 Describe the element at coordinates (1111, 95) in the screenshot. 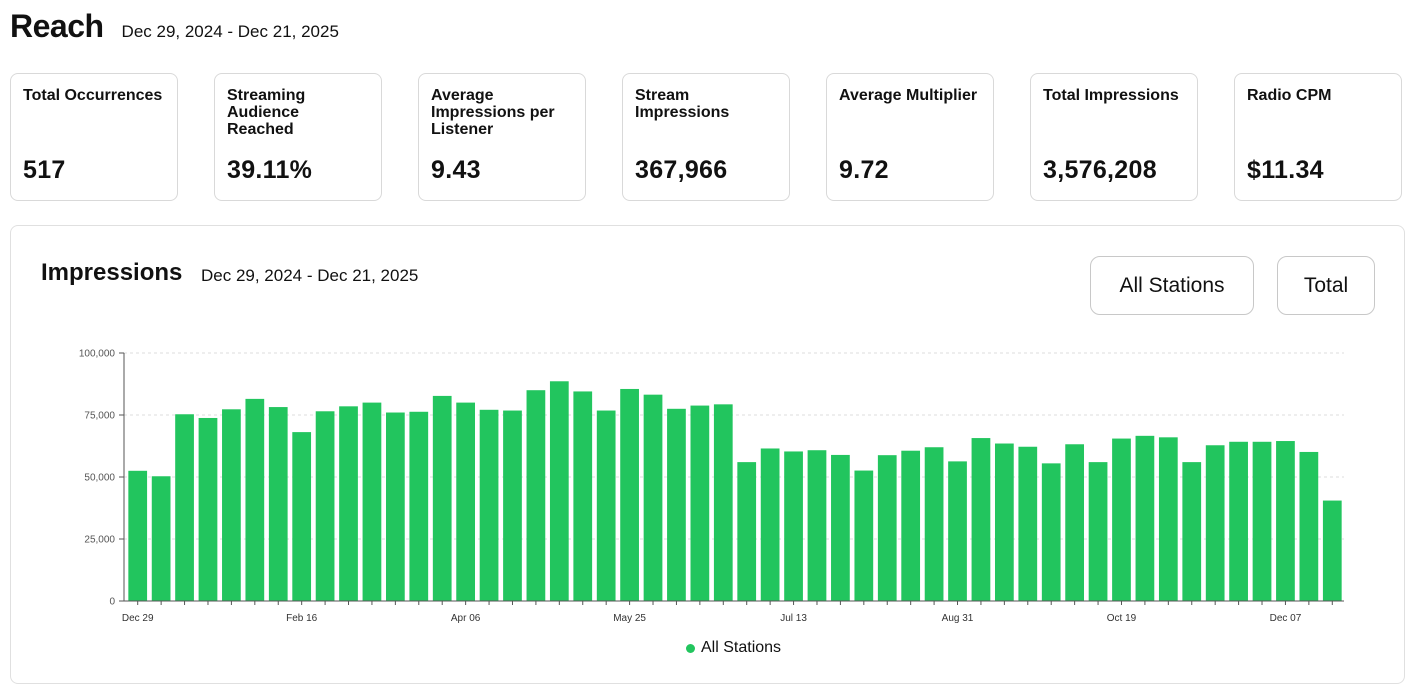

I see `kpi-label: Total Impressions` at that location.